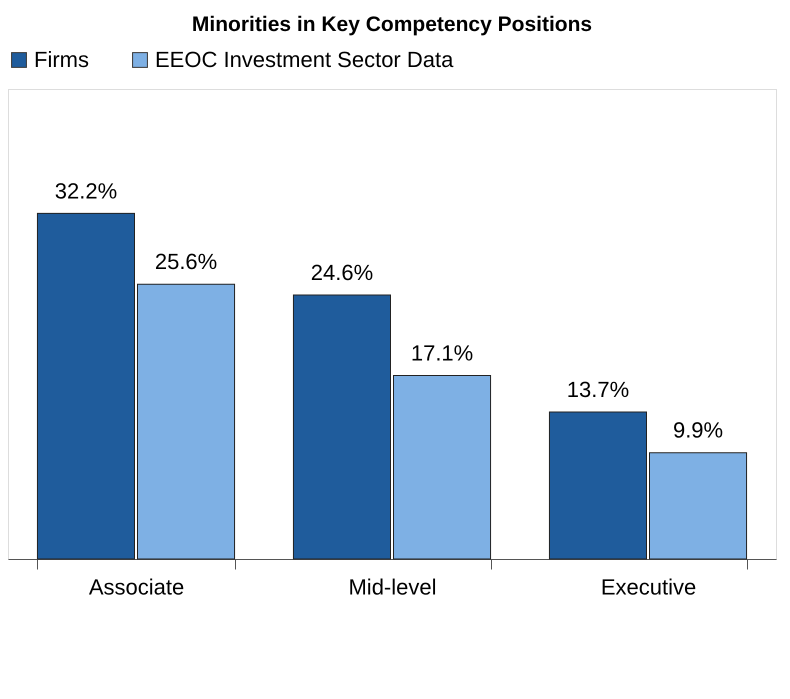 Image resolution: width=790 pixels, height=699 pixels. I want to click on legend-label: EEOC Investment Sector Data, so click(304, 59).